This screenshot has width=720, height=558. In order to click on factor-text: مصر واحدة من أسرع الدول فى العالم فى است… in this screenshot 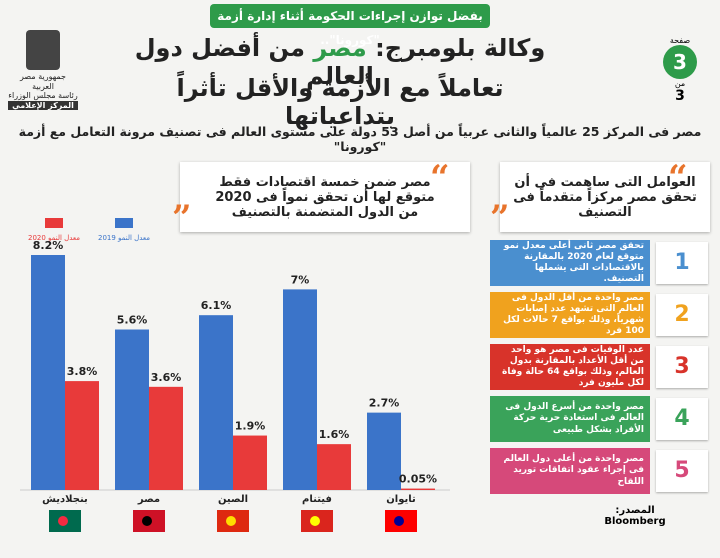, I will do `click(570, 419)`.